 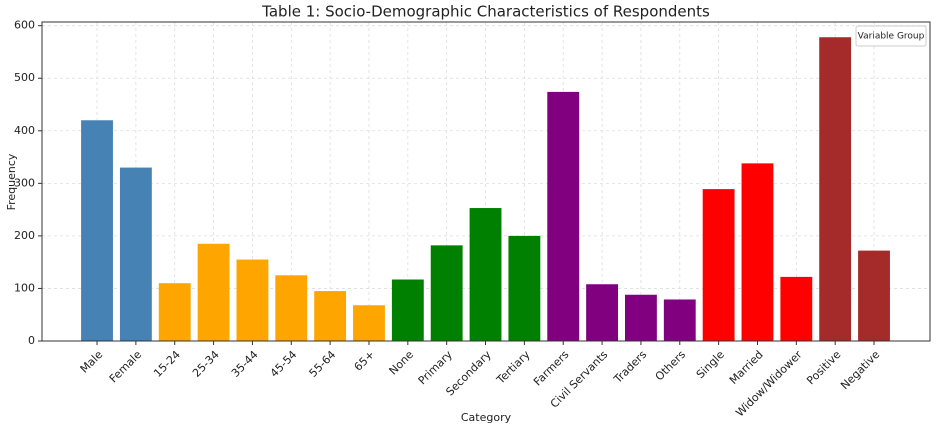 What do you see at coordinates (167, 364) in the screenshot?
I see `x-tick-label: 15-24` at bounding box center [167, 364].